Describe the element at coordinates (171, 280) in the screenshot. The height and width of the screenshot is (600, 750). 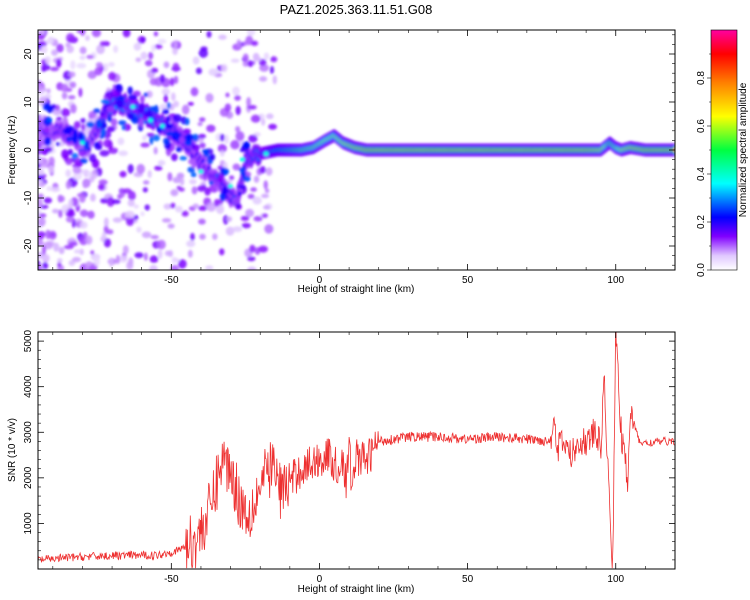
I see `x-tick-label: -50` at that location.